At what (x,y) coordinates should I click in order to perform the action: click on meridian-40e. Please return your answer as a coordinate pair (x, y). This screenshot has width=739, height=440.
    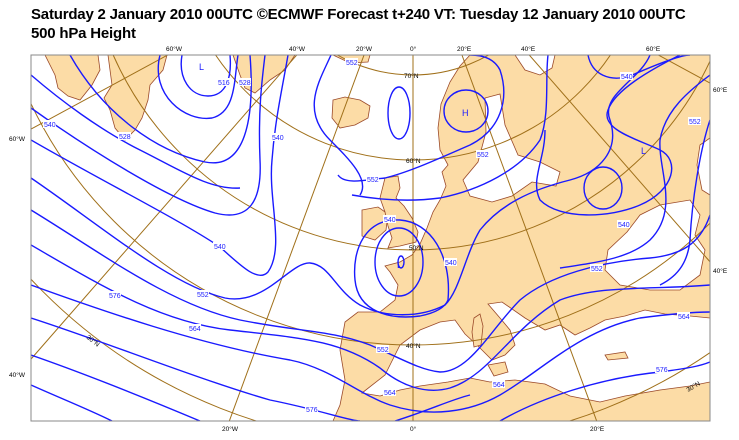
    Looking at the image, I should click on (619, 159).